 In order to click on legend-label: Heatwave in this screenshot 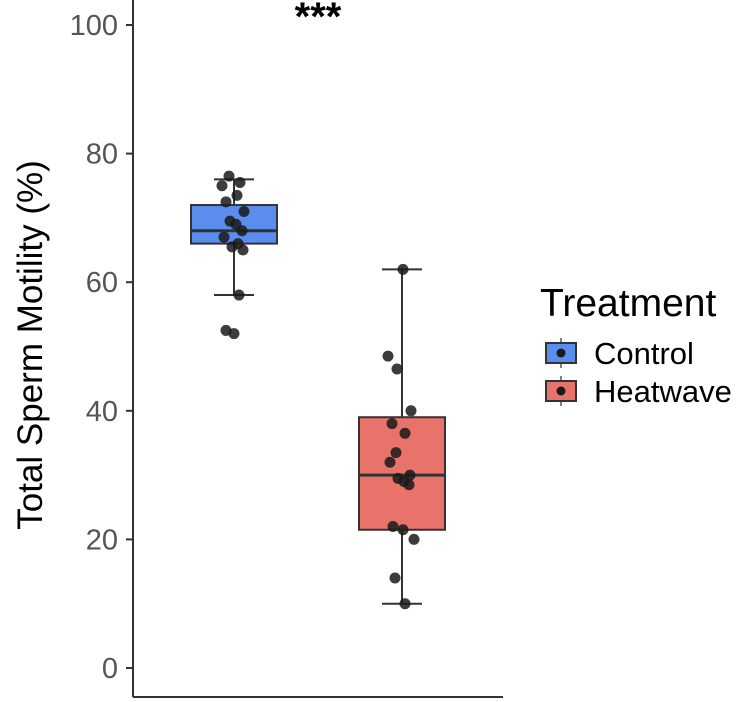, I will do `click(663, 391)`.